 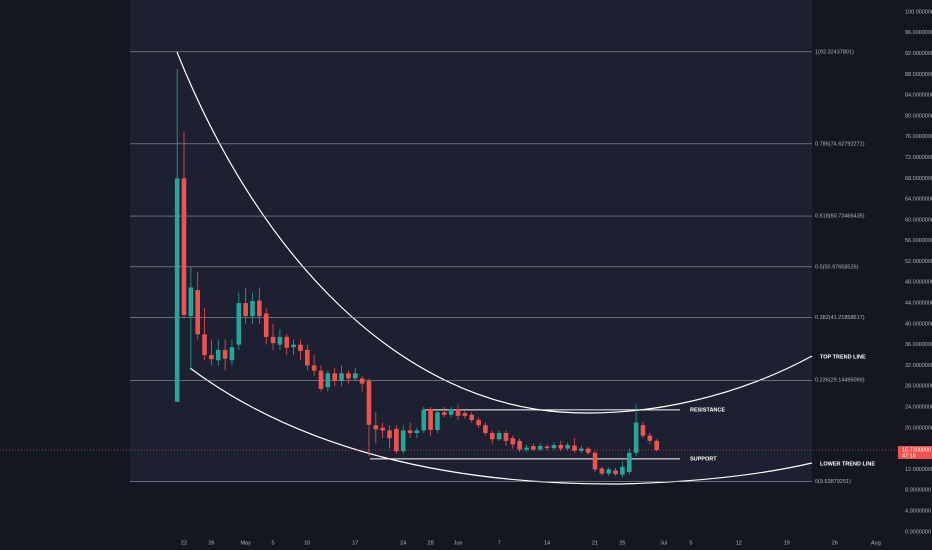 I want to click on x-tick-label: 28, so click(x=431, y=543).